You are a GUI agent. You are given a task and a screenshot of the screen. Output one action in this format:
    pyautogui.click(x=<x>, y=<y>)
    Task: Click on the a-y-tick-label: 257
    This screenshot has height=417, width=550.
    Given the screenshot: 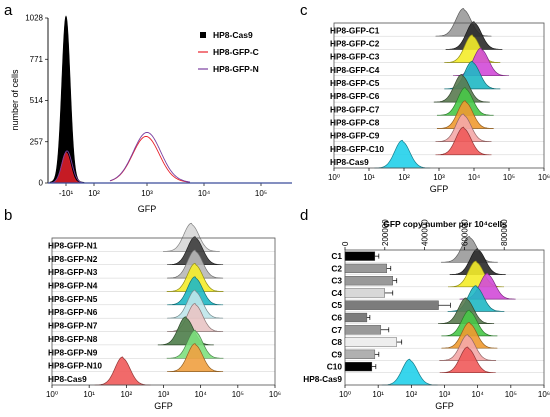 What is the action you would take?
    pyautogui.click(x=37, y=141)
    